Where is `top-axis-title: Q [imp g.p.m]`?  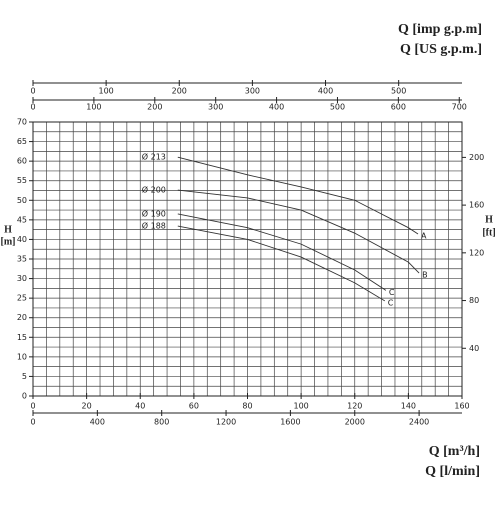
top-axis-title: Q [imp g.p.m] is located at coordinates (440, 29).